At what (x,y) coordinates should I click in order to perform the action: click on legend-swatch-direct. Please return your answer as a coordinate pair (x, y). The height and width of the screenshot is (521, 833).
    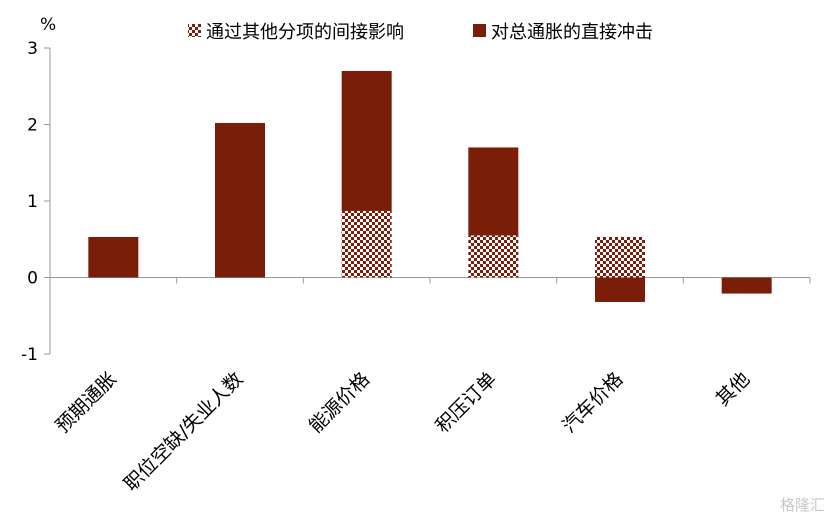
    Looking at the image, I should click on (479, 30).